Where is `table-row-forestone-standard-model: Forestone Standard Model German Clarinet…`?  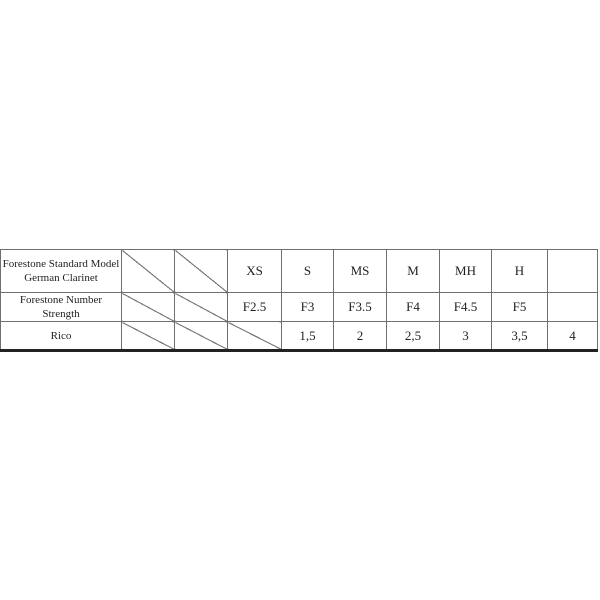
table-row-forestone-standard-model: Forestone Standard Model German Clarinet… is located at coordinates (299, 271).